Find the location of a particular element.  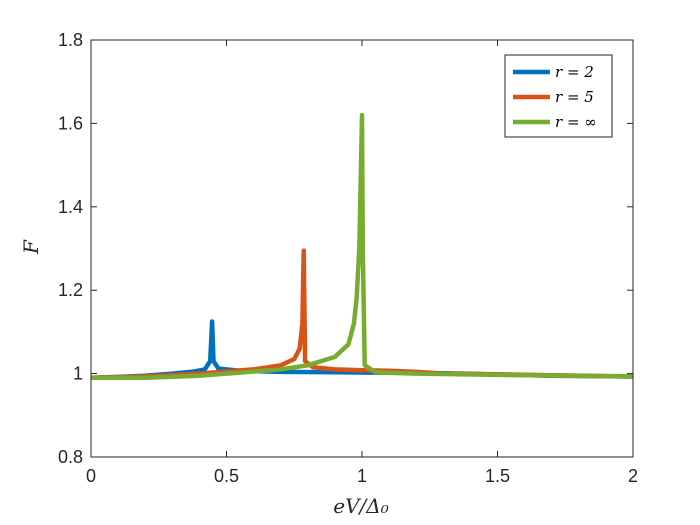

y-tick-label: 1.6 is located at coordinates (70, 123).